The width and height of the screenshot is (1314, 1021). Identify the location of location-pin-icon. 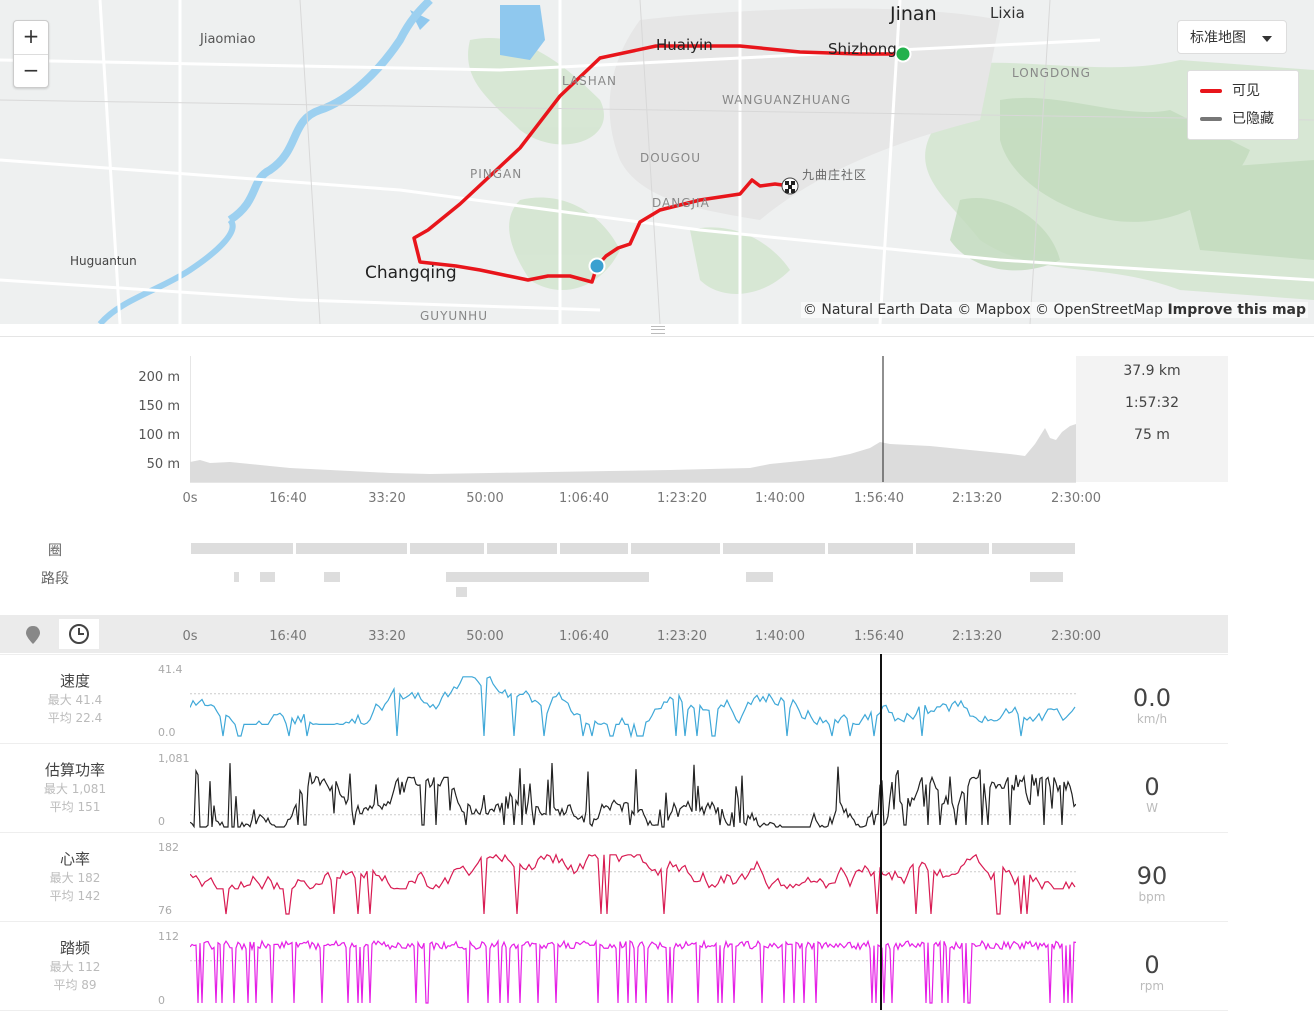
(33, 635).